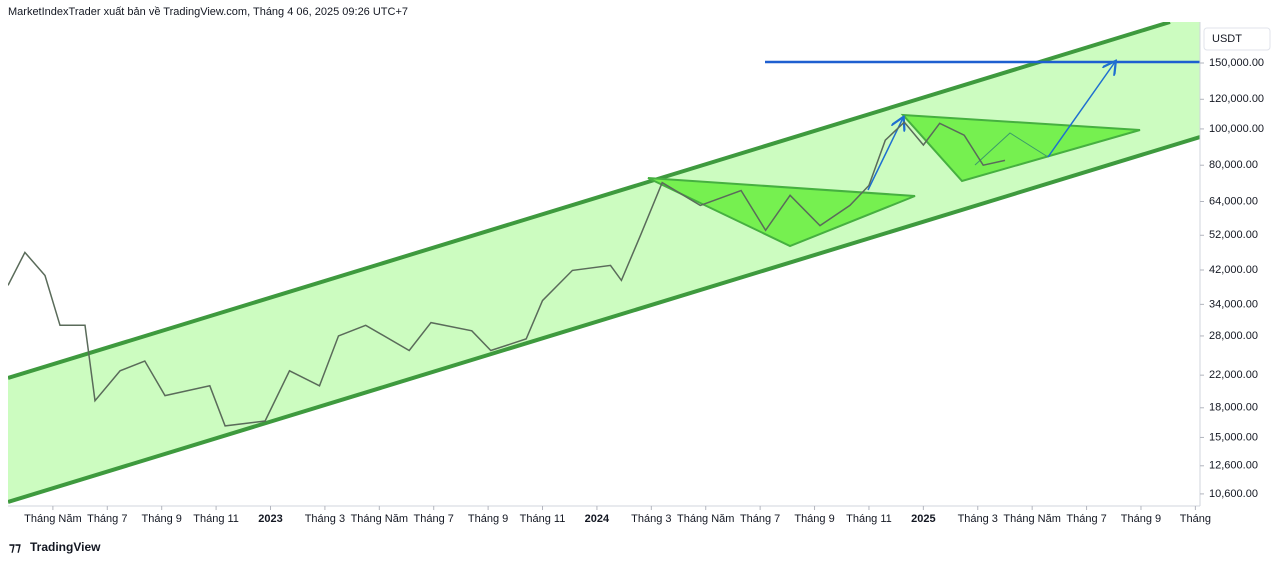  Describe the element at coordinates (1236, 99) in the screenshot. I see `y-tick-label: 120,000.00` at that location.